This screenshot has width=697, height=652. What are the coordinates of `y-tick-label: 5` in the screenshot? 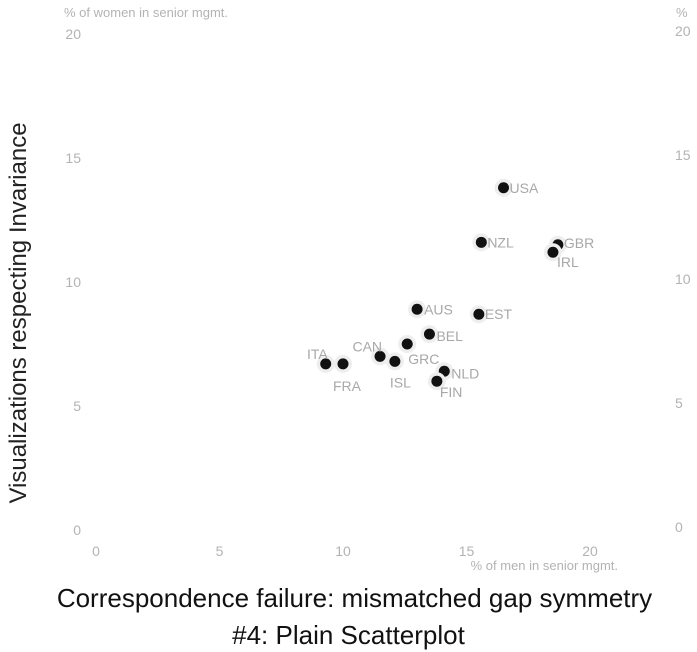 It's located at (77, 406).